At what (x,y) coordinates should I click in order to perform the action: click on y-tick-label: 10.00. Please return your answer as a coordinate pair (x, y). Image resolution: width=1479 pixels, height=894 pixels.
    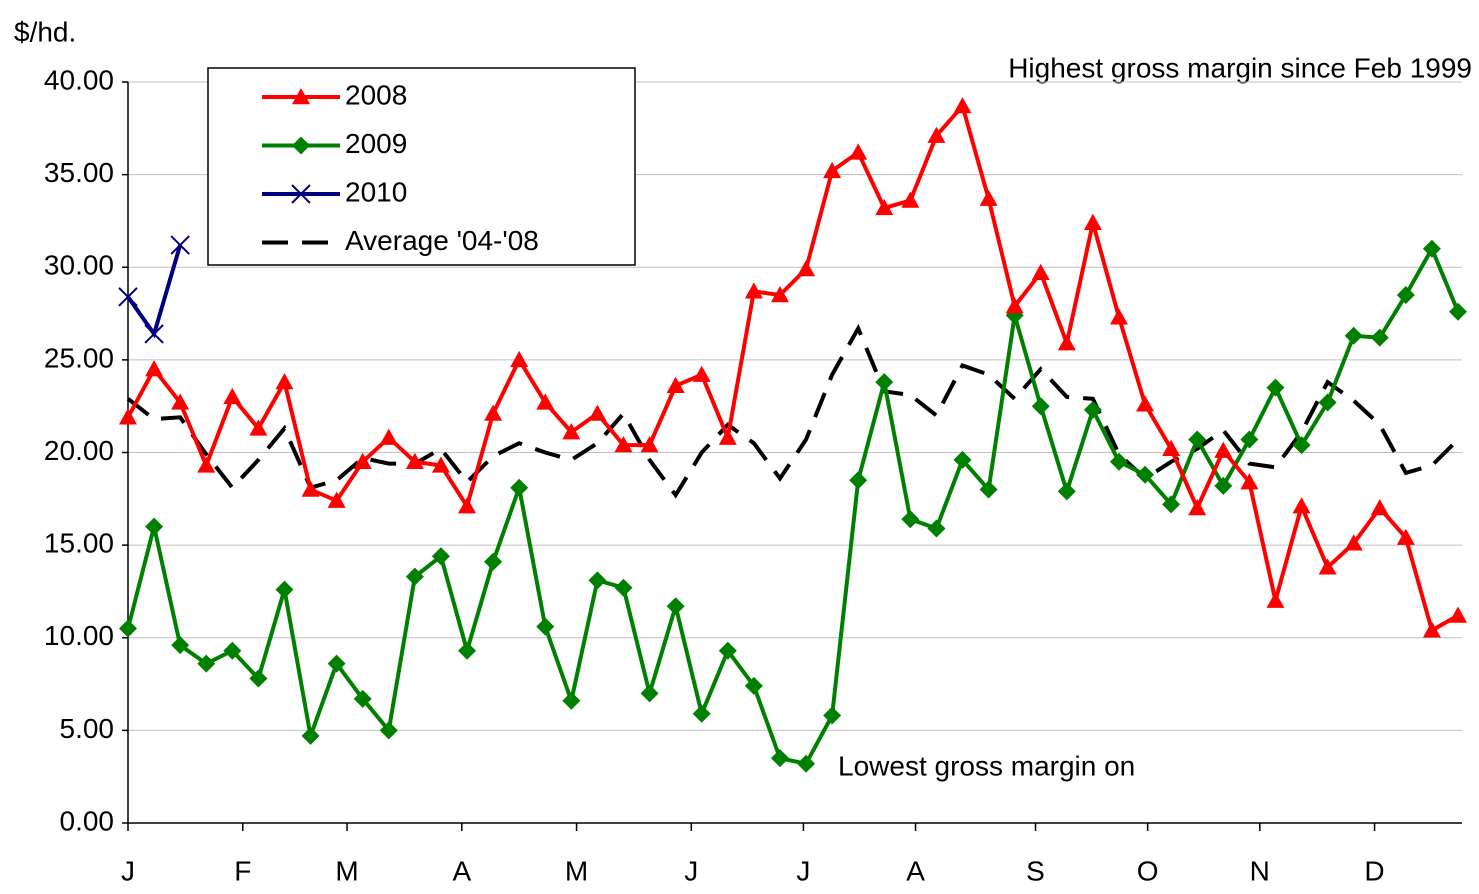
    Looking at the image, I should click on (79, 635).